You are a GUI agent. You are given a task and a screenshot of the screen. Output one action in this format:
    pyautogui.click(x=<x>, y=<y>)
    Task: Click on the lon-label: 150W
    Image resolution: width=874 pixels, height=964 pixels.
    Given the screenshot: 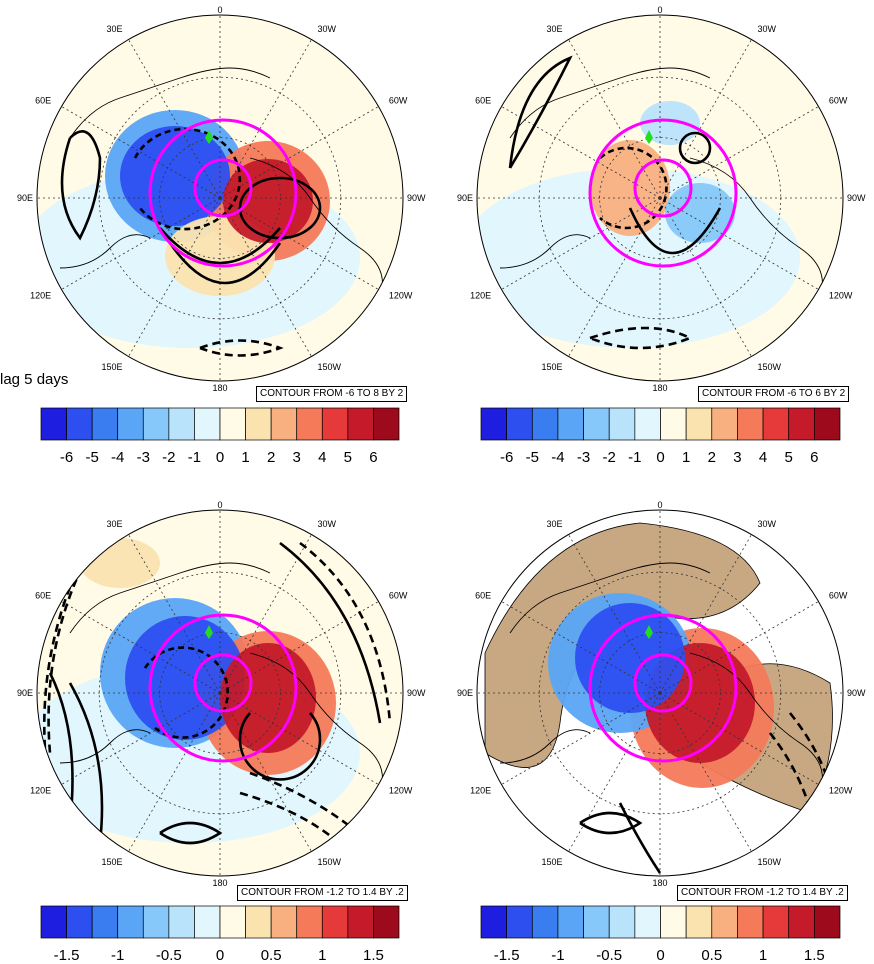 What is the action you would take?
    pyautogui.click(x=770, y=862)
    